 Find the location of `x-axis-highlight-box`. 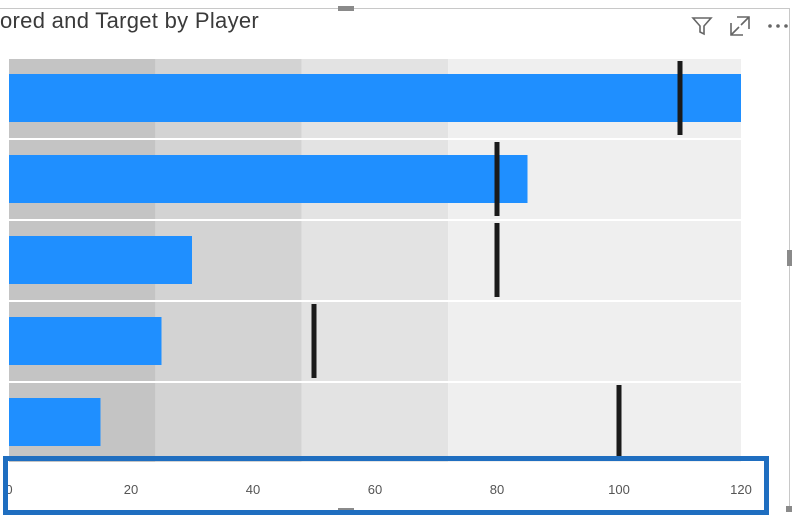

x-axis-highlight-box is located at coordinates (386, 485).